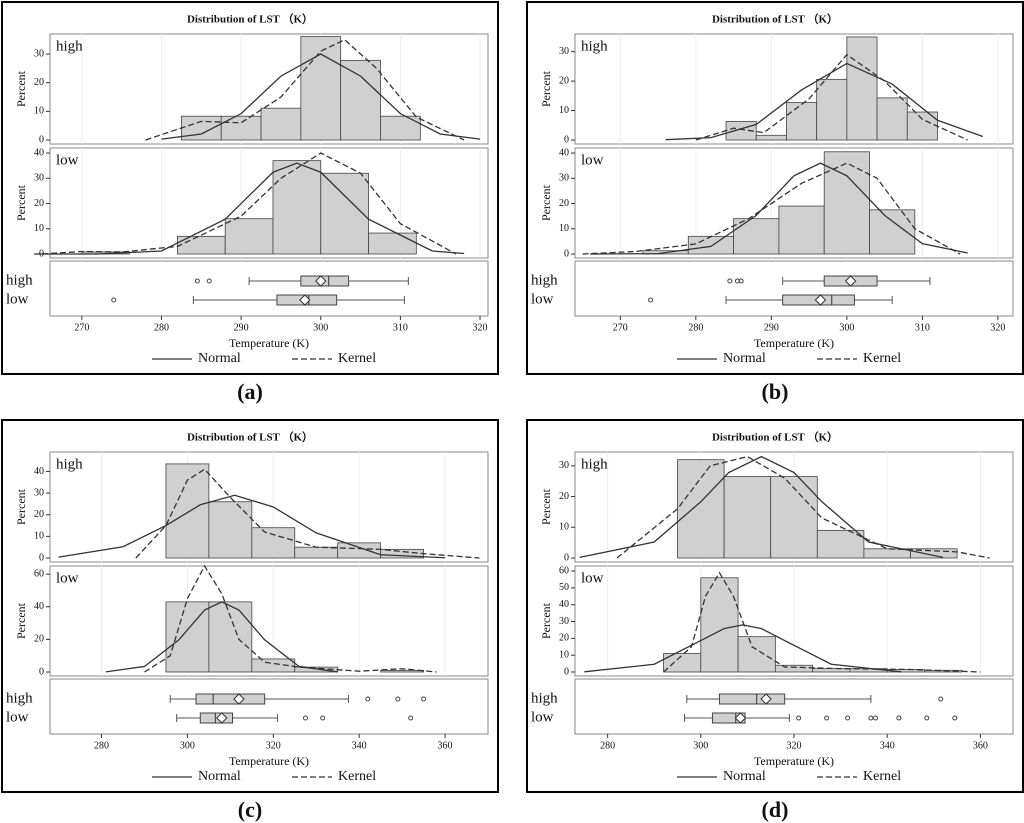 This screenshot has width=1024, height=823. I want to click on panel-label: (c), so click(250, 809).